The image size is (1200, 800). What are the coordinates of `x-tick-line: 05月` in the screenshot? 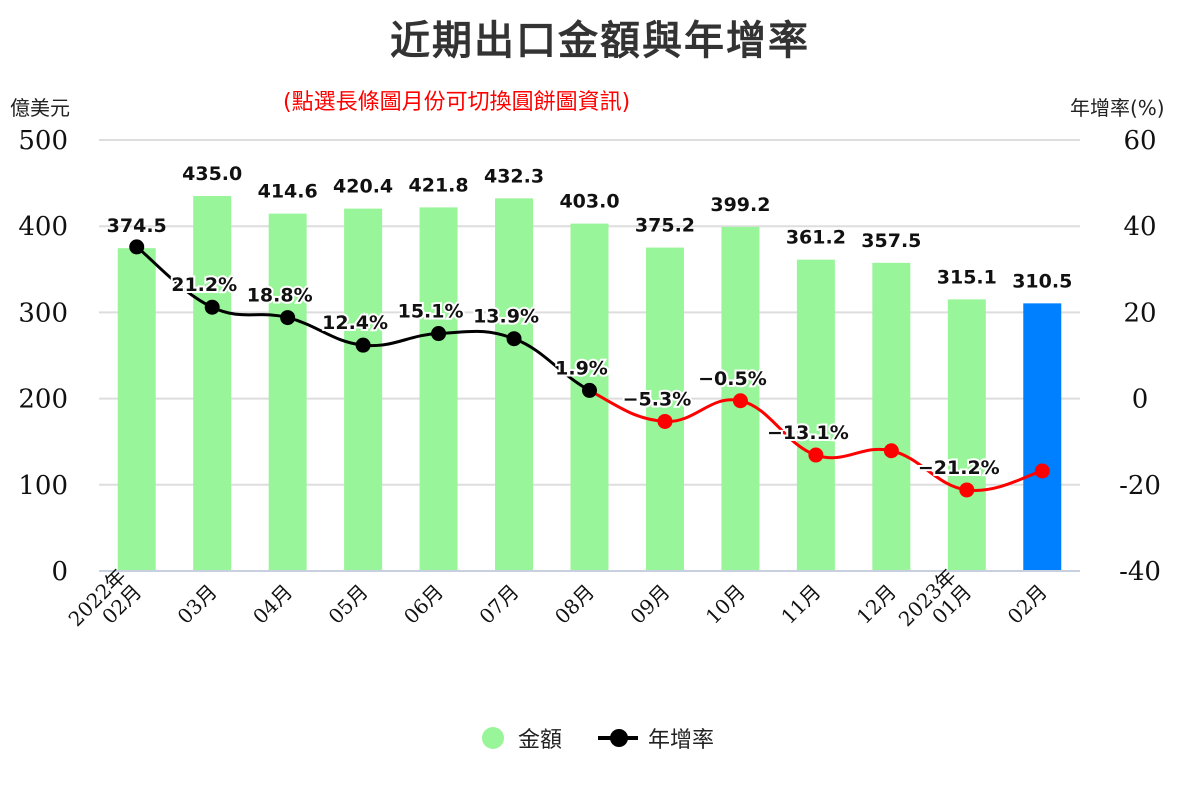 It's located at (348, 604).